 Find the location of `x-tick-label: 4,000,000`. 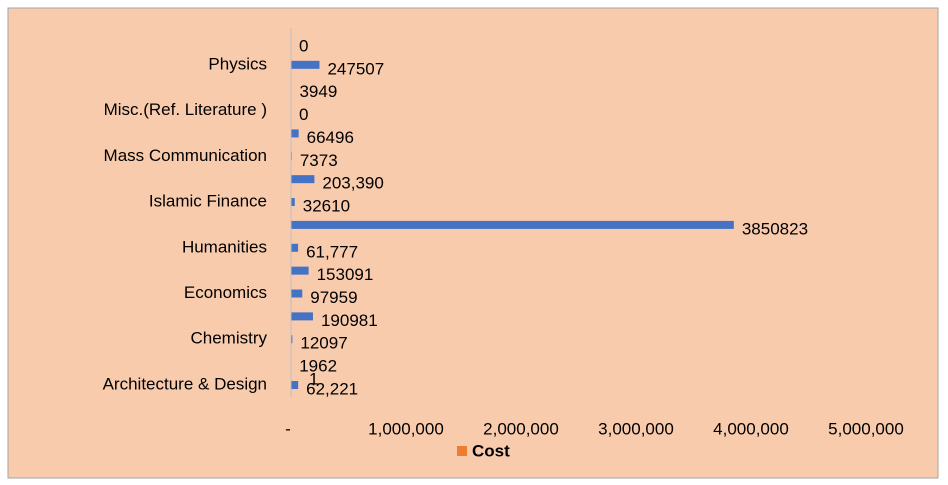

x-tick-label: 4,000,000 is located at coordinates (751, 428).